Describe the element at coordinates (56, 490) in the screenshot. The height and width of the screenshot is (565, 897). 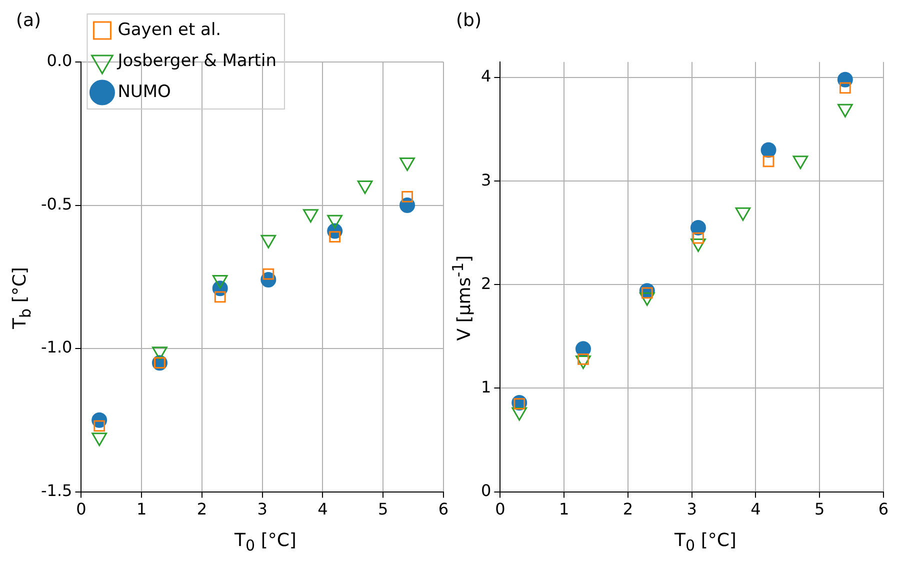
I see `y-tick-label: -1.5` at that location.